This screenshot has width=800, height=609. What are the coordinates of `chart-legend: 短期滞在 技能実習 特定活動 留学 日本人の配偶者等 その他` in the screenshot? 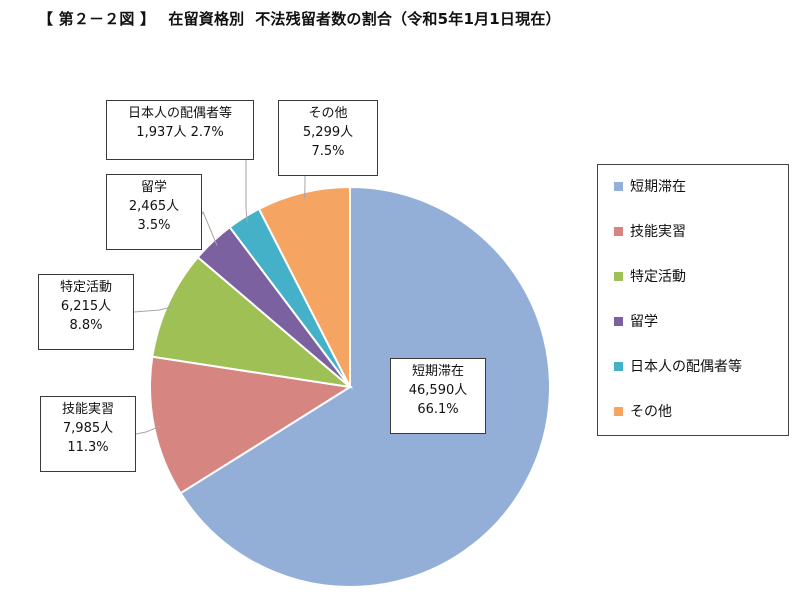 It's located at (693, 300).